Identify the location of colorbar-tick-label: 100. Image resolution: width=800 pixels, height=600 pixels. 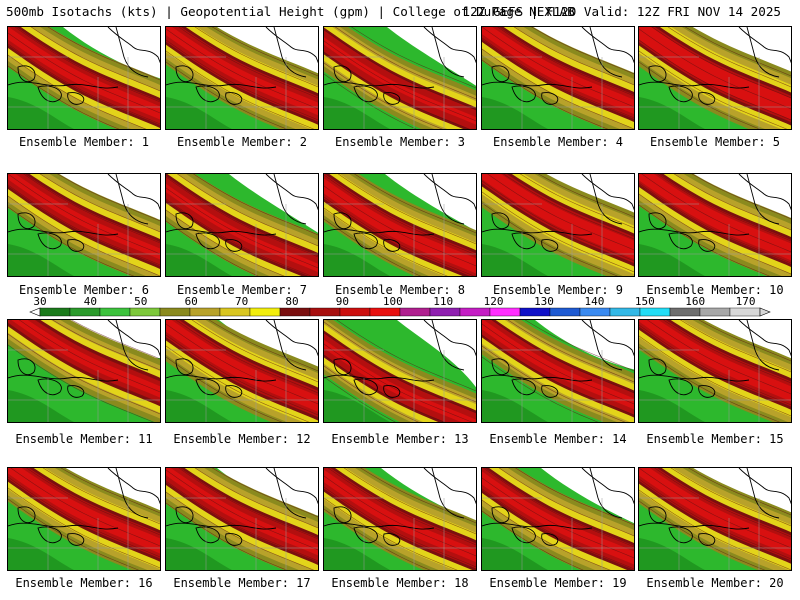
(392, 301).